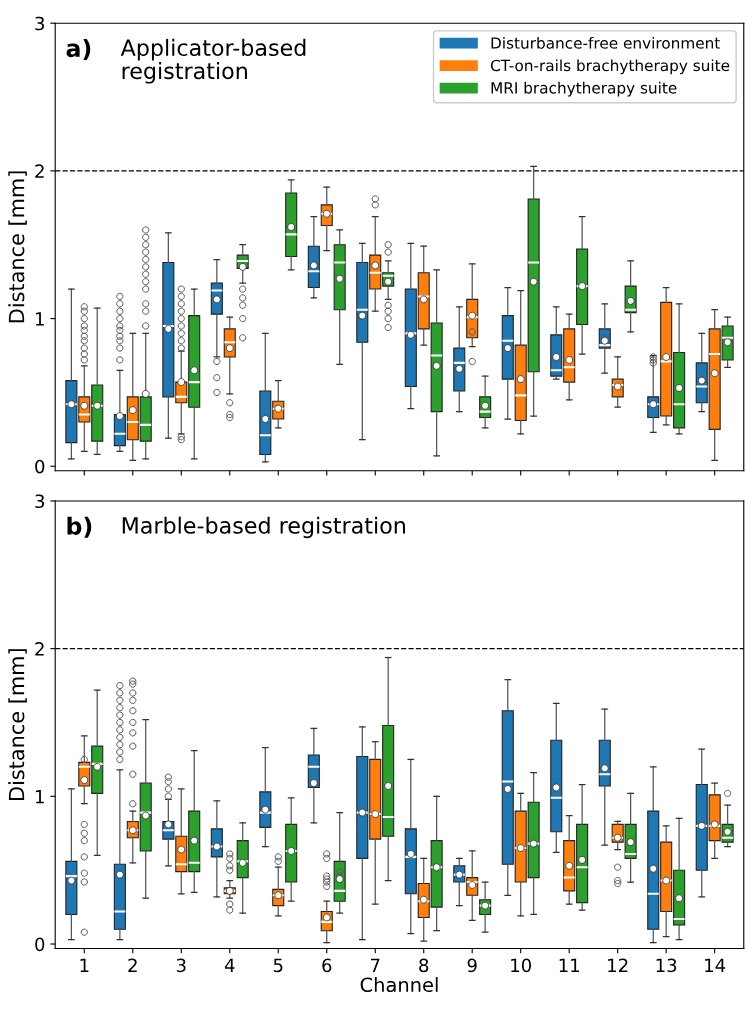 This screenshot has width=746, height=1009. Describe the element at coordinates (181, 965) in the screenshot. I see `x-tick-label: 3` at that location.